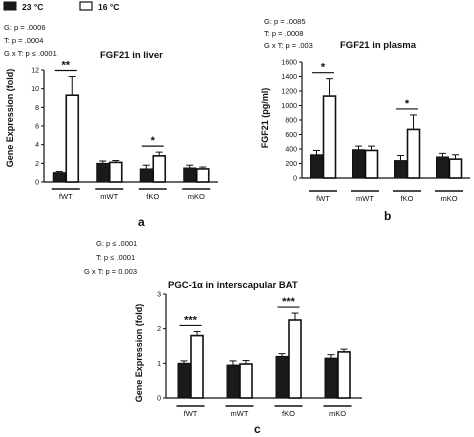  What do you see at coordinates (265, 118) in the screenshot?
I see `panel-b-ylabel: FGF21 (pg/ml)` at bounding box center [265, 118].